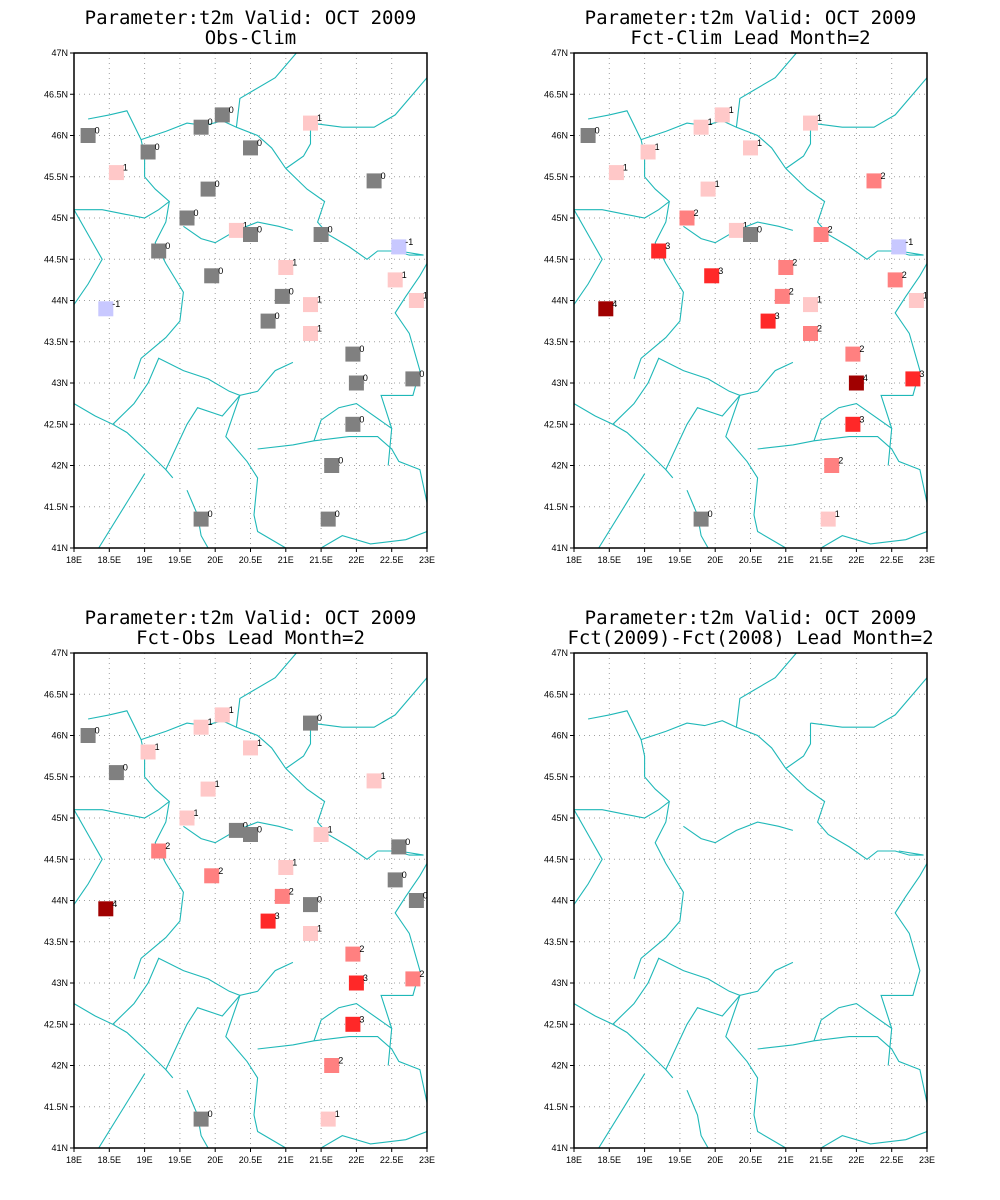 This screenshot has height=1200, width=1000. Describe the element at coordinates (751, 1160) in the screenshot. I see `x-tick-label: 20.5E` at that location.